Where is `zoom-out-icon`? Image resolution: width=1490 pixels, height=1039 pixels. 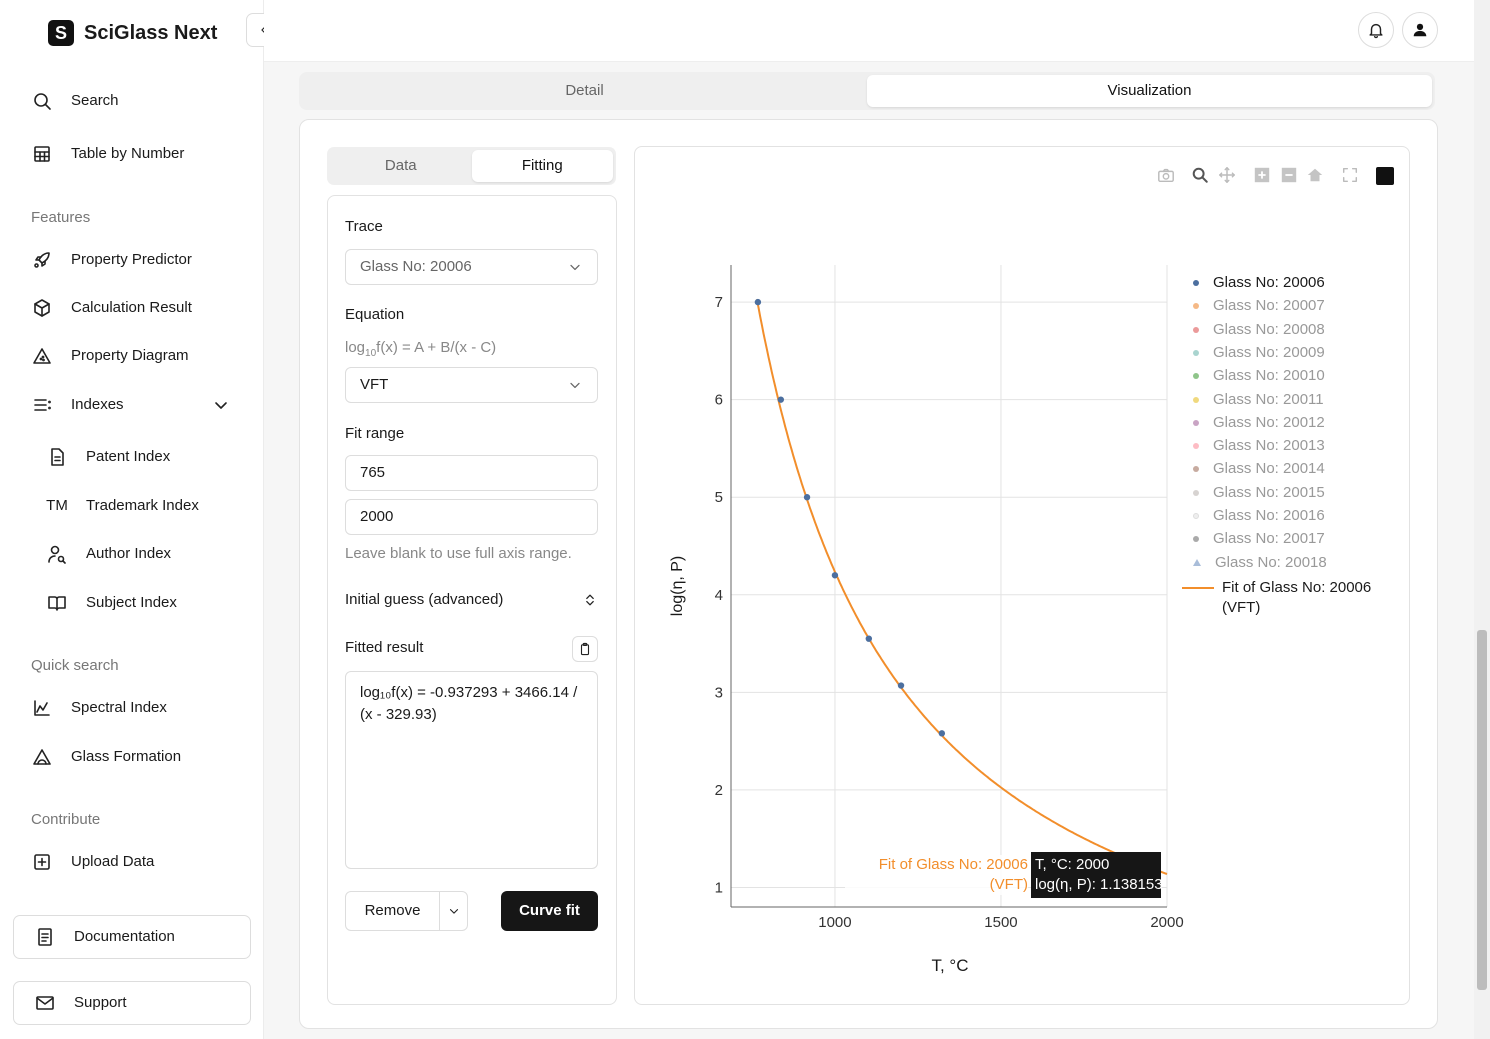
zoom-out-icon is located at coordinates (1290, 176).